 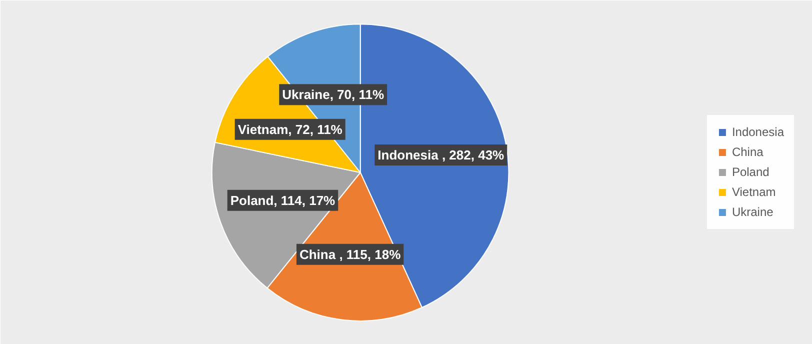 What do you see at coordinates (290, 129) in the screenshot?
I see `data-label: Vietnam, 72, 11%` at bounding box center [290, 129].